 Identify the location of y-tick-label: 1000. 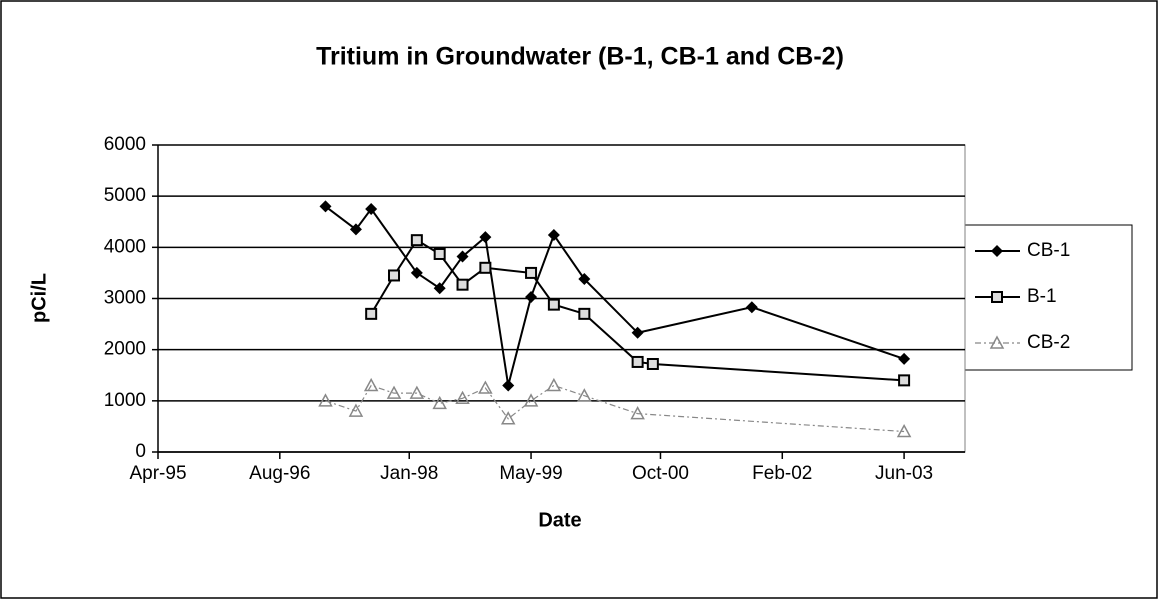
(125, 400).